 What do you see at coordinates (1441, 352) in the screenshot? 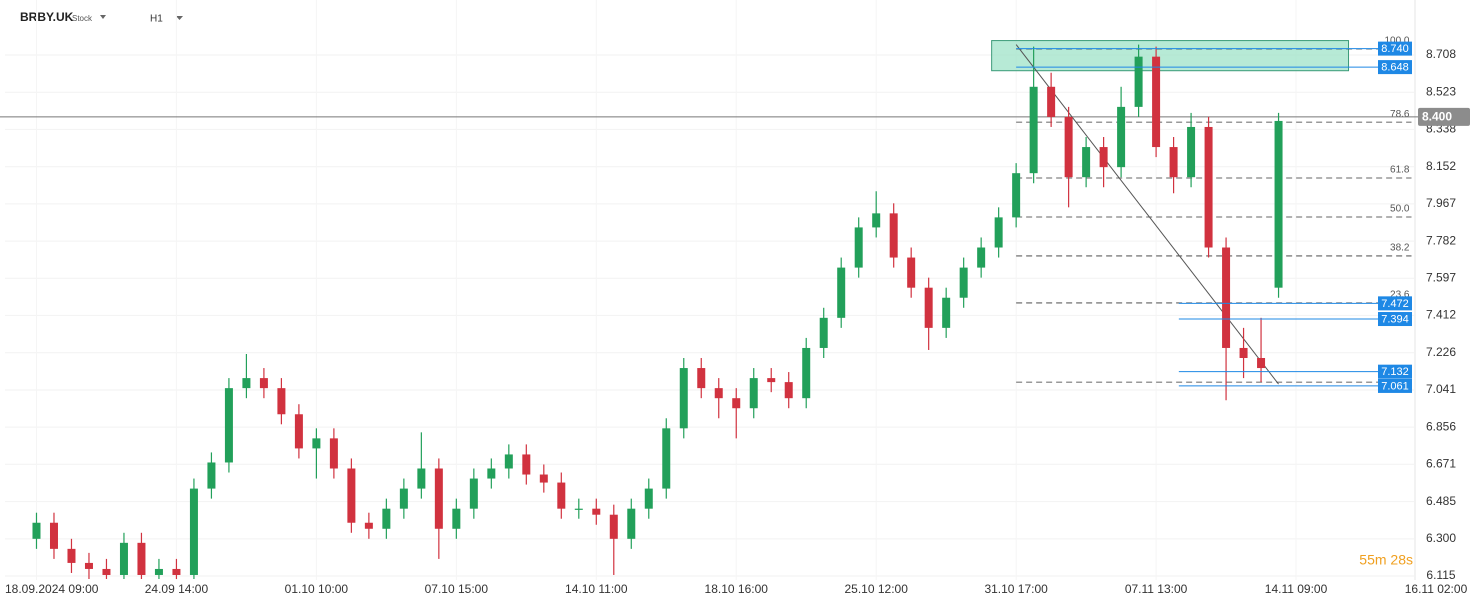
I see `y-tick-label: 7.226` at bounding box center [1441, 352].